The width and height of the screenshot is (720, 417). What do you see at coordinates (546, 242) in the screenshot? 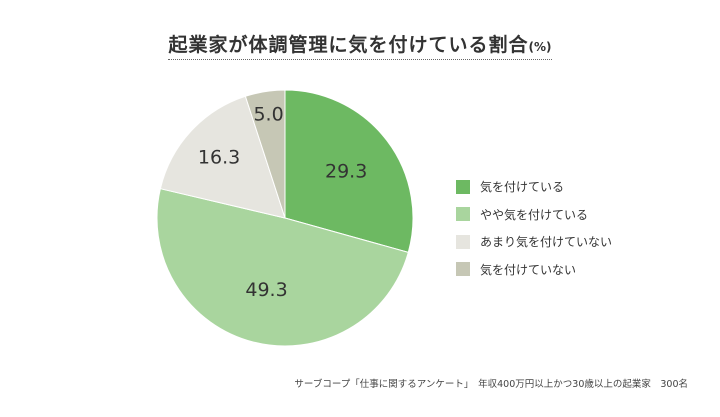
I see `legend-label: あまり気を付けていない` at bounding box center [546, 242].